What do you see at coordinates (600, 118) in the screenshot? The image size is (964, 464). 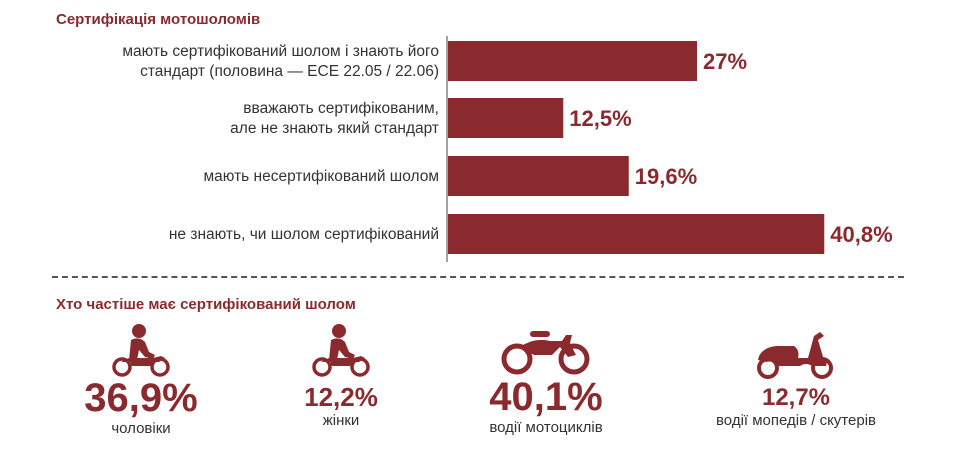 I see `bar-value-label: 12,5%` at bounding box center [600, 118].